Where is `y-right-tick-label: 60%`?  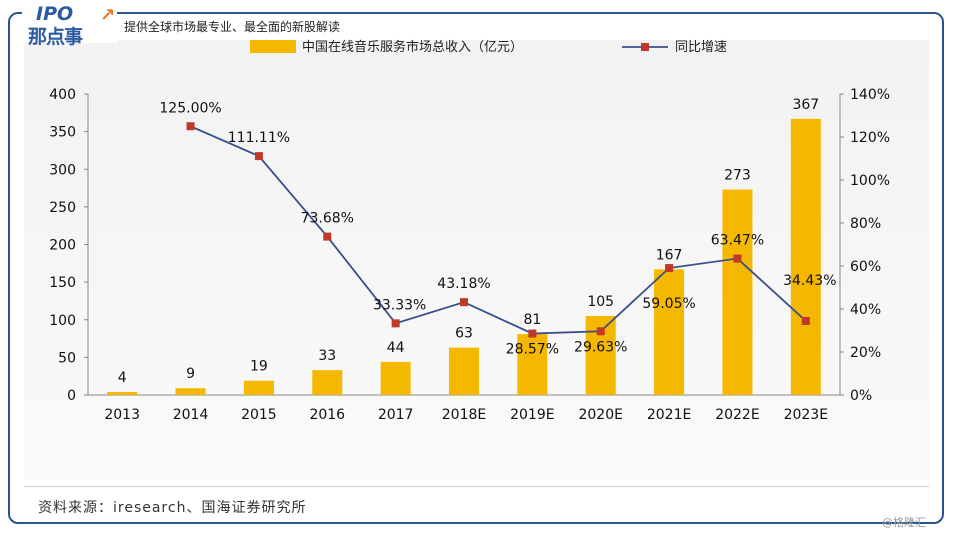 y-right-tick-label: 60% is located at coordinates (865, 267).